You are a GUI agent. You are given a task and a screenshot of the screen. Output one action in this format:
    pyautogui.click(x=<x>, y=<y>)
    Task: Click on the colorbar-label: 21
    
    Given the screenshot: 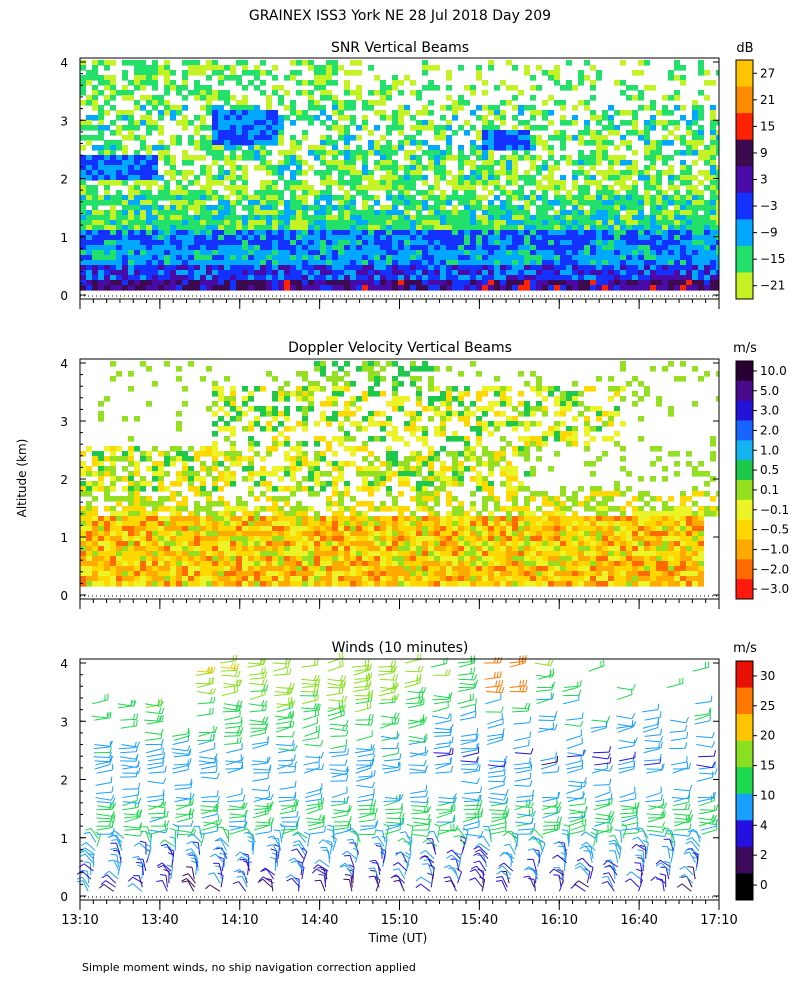 What is the action you would take?
    pyautogui.click(x=767, y=100)
    